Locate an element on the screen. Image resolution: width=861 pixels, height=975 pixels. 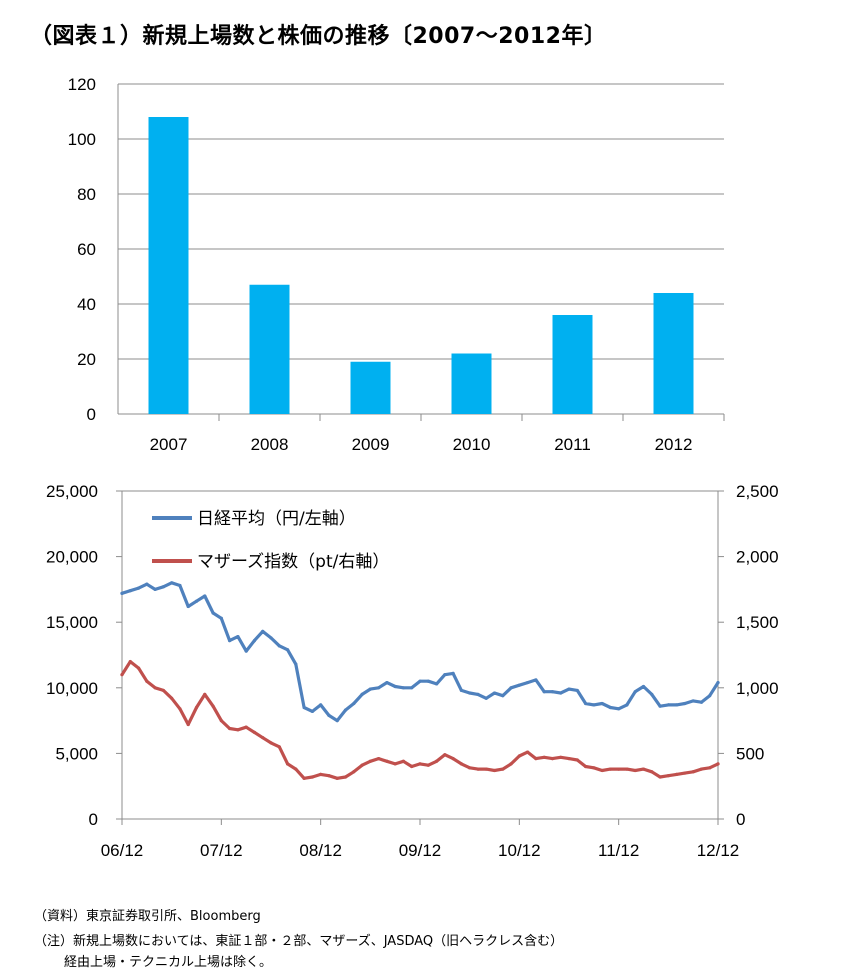
bar-x-tick-label: 2009 is located at coordinates (371, 444).